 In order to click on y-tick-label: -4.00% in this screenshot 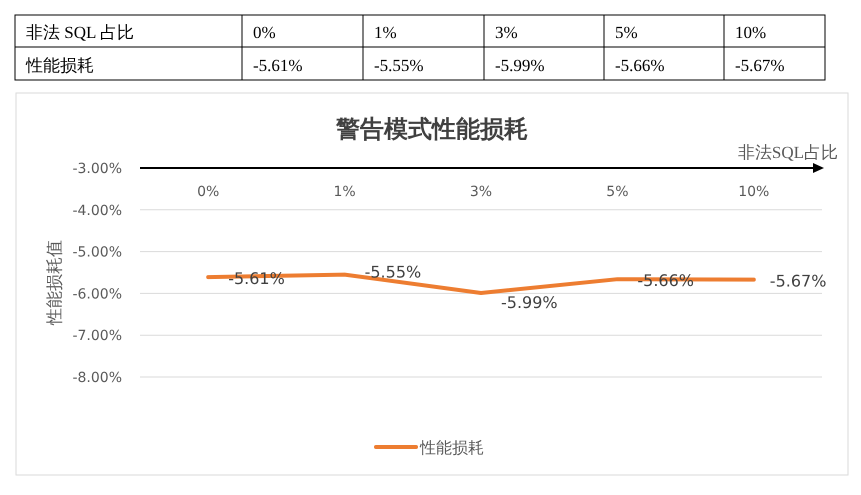, I will do `click(97, 210)`.